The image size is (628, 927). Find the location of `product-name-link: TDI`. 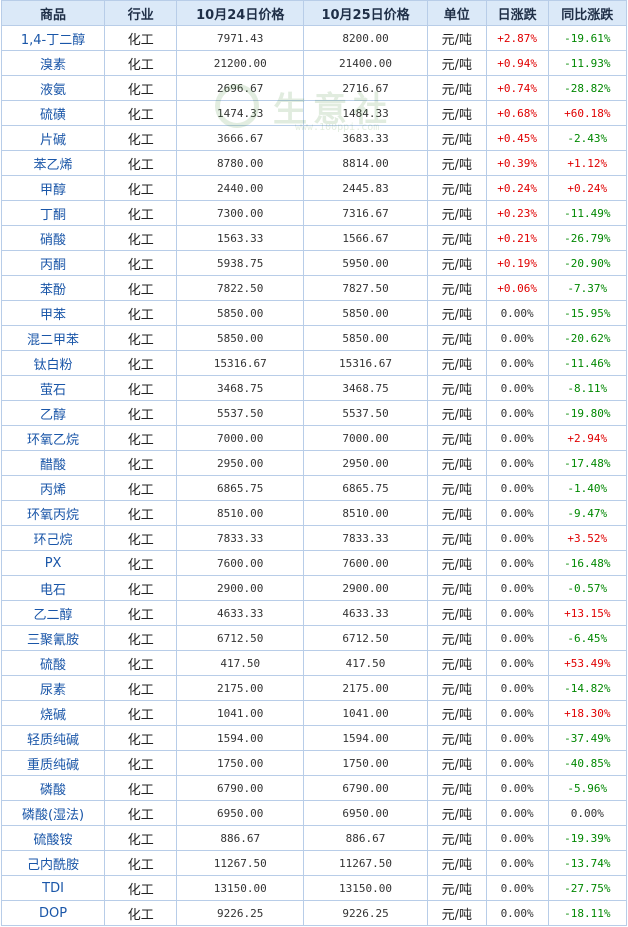

product-name-link: TDI is located at coordinates (53, 888).